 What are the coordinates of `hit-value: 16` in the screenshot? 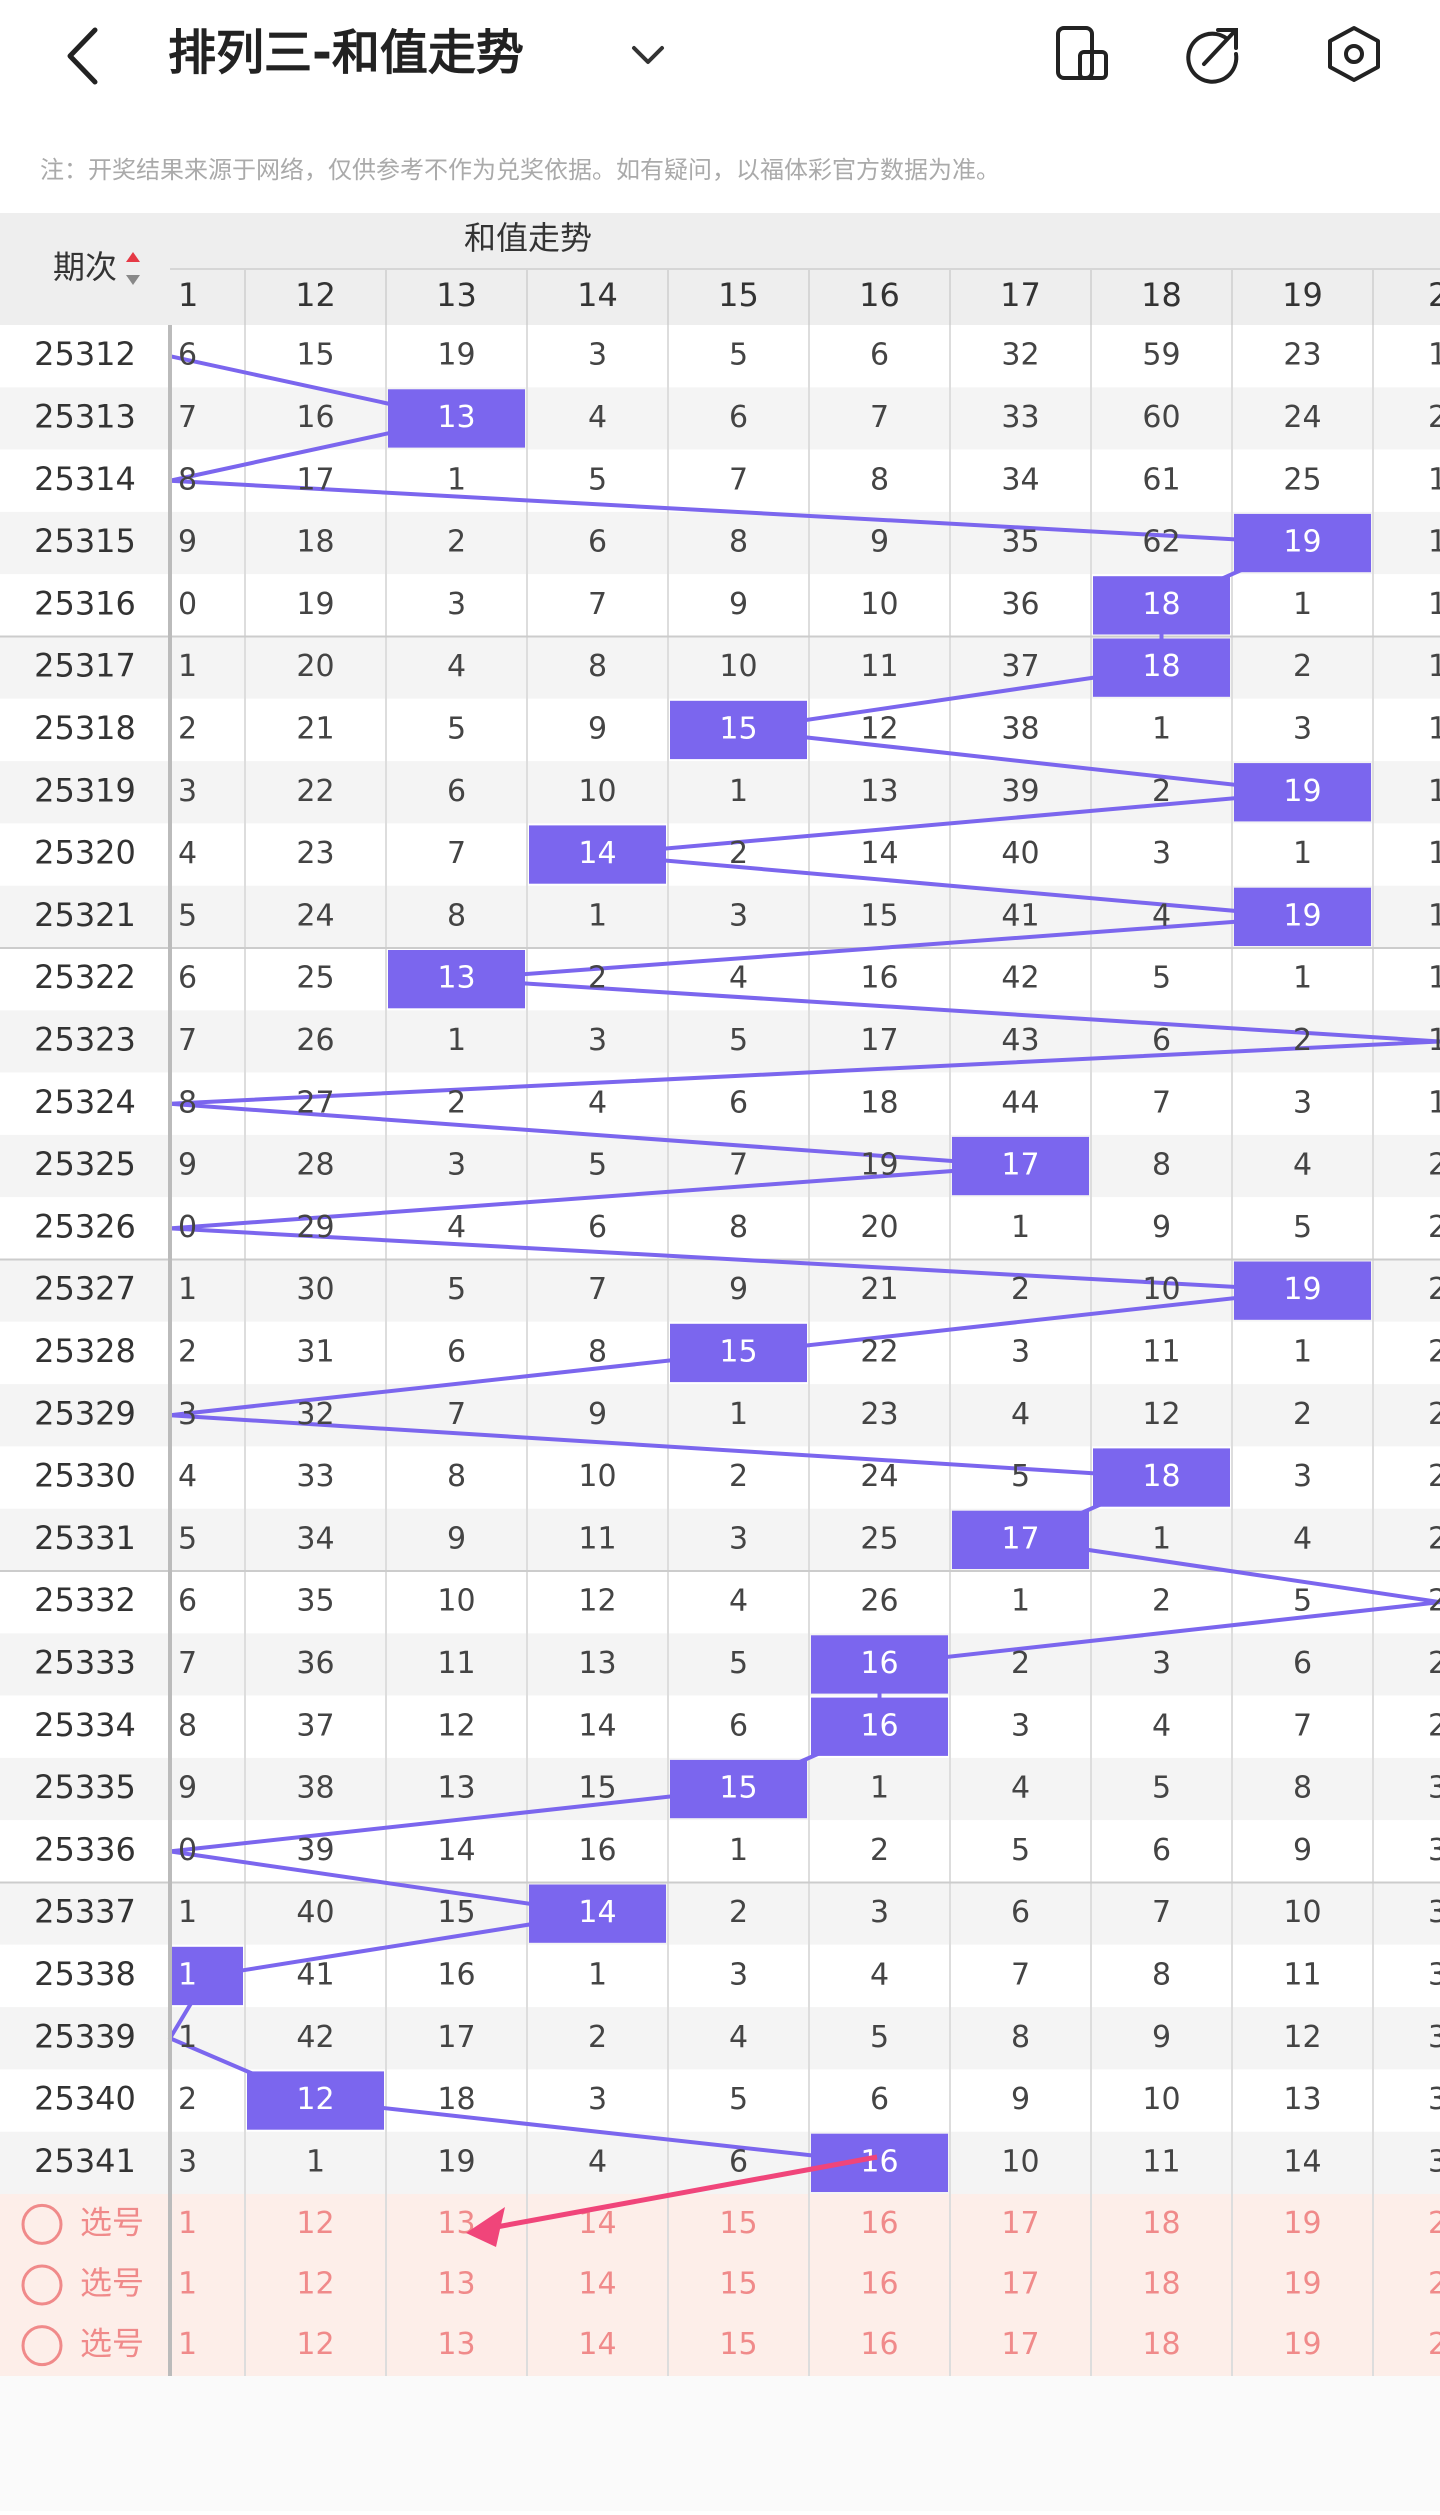 It's located at (879, 1725).